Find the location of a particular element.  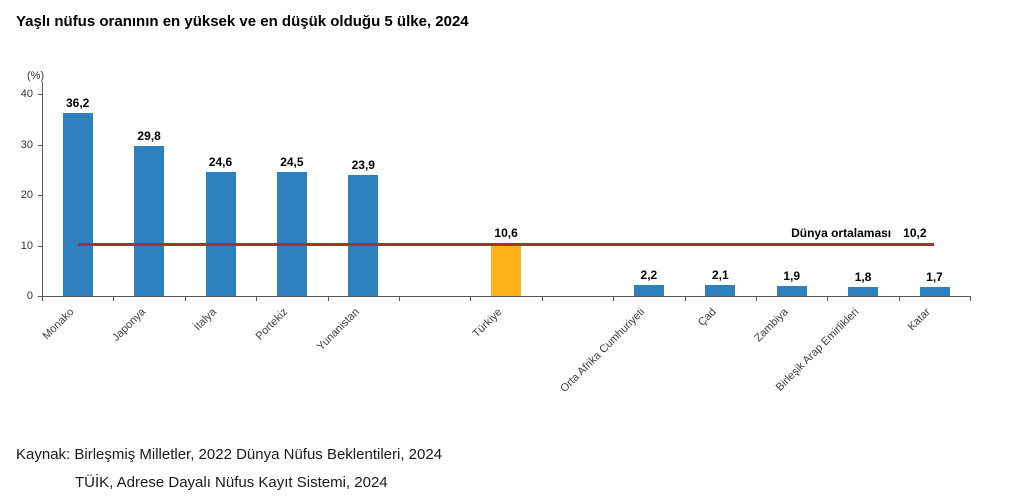

y-tick-label: 10 is located at coordinates (26, 245).